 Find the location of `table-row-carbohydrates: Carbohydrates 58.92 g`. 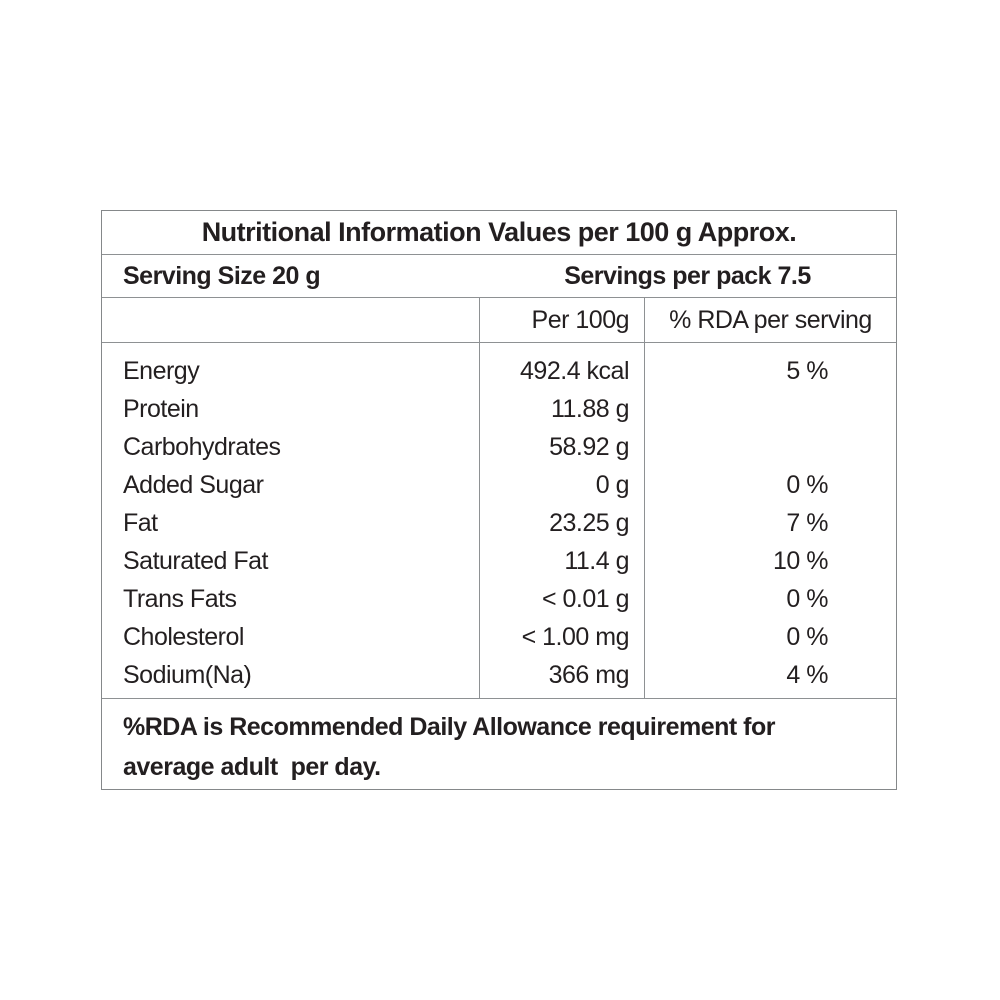

table-row-carbohydrates: Carbohydrates 58.92 g is located at coordinates (499, 447).